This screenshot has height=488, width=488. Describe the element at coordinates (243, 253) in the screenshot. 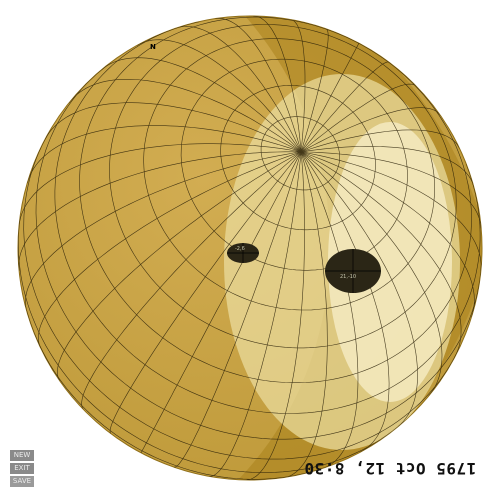

I see `small-marker: -2,6` at that location.